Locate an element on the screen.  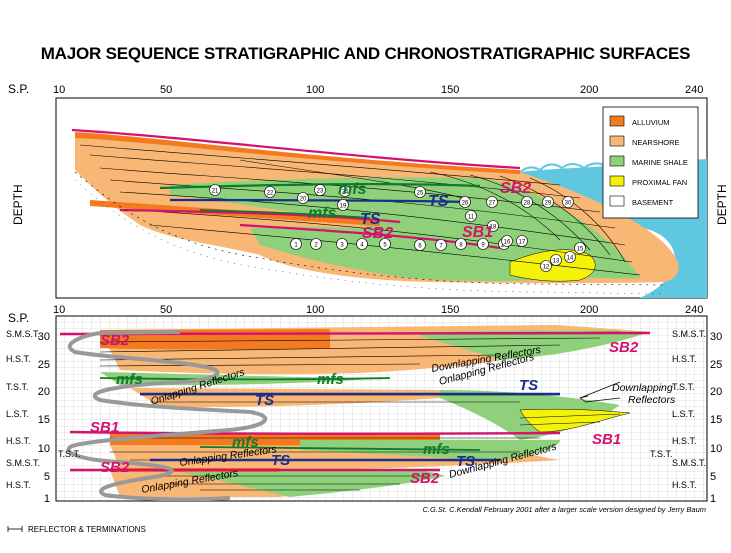
sample-marker-label: 19 is located at coordinates (343, 207).